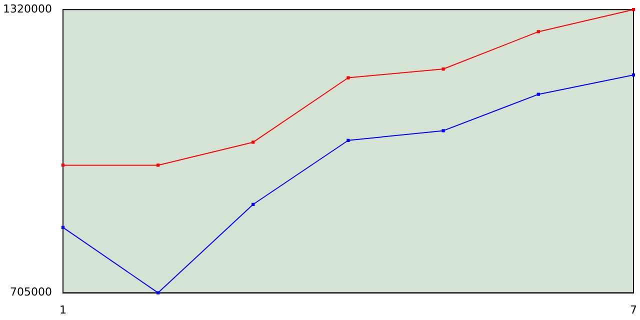 This screenshot has height=320, width=640. Describe the element at coordinates (31, 292) in the screenshot. I see `y-tick-label: 705000` at that location.